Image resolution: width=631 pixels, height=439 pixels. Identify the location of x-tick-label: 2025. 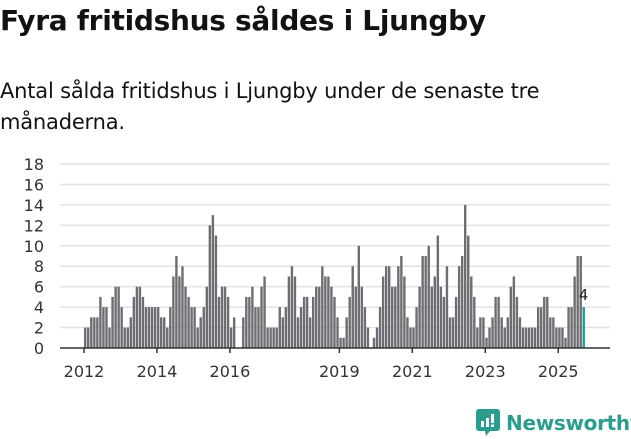
(558, 371).